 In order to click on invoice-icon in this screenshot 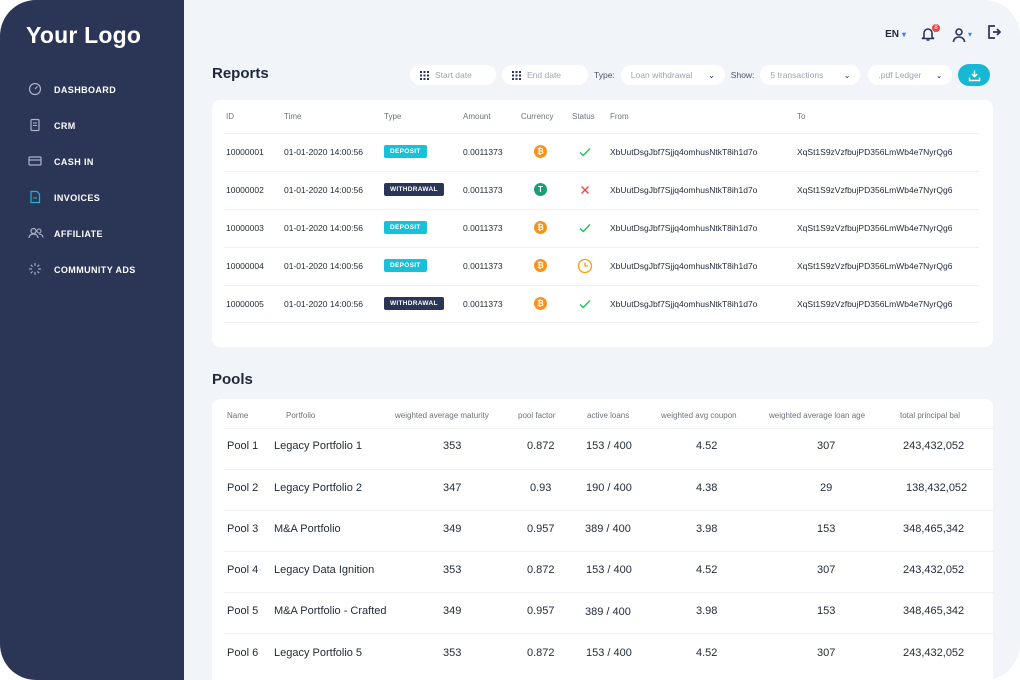, I will do `click(36, 198)`.